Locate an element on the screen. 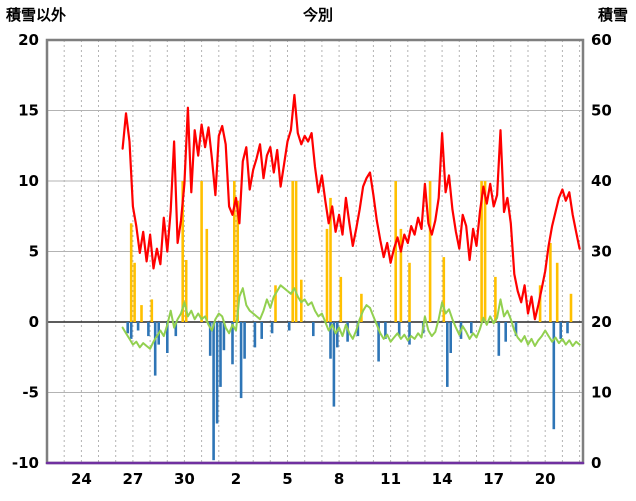  svg-text: 14 is located at coordinates (442, 479).